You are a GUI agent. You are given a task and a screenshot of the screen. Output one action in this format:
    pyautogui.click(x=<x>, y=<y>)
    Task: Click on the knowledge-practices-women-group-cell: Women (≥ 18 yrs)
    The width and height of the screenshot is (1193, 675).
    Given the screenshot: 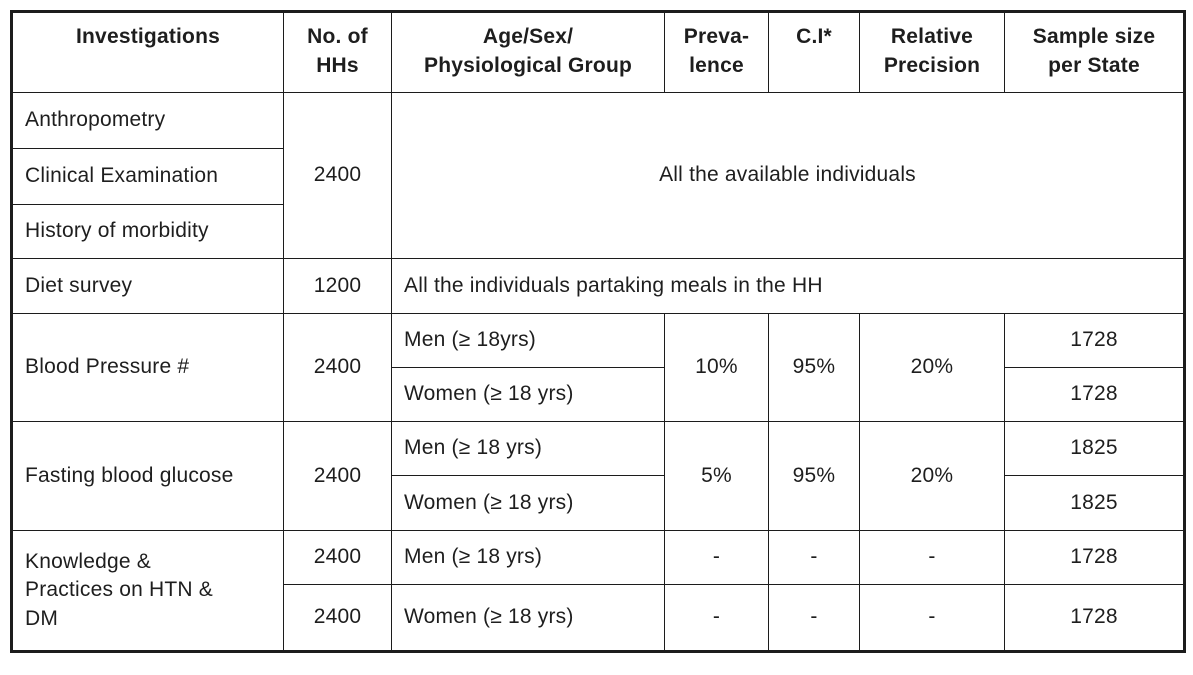 What is the action you would take?
    pyautogui.click(x=528, y=618)
    